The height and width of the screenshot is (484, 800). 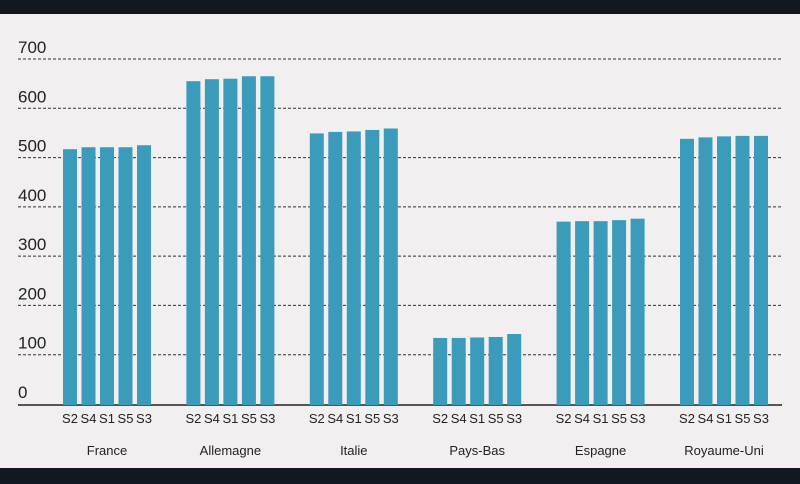 What do you see at coordinates (32, 220) in the screenshot?
I see `y-axis-ticks: 0 100 200 300 400 500 600 700` at bounding box center [32, 220].